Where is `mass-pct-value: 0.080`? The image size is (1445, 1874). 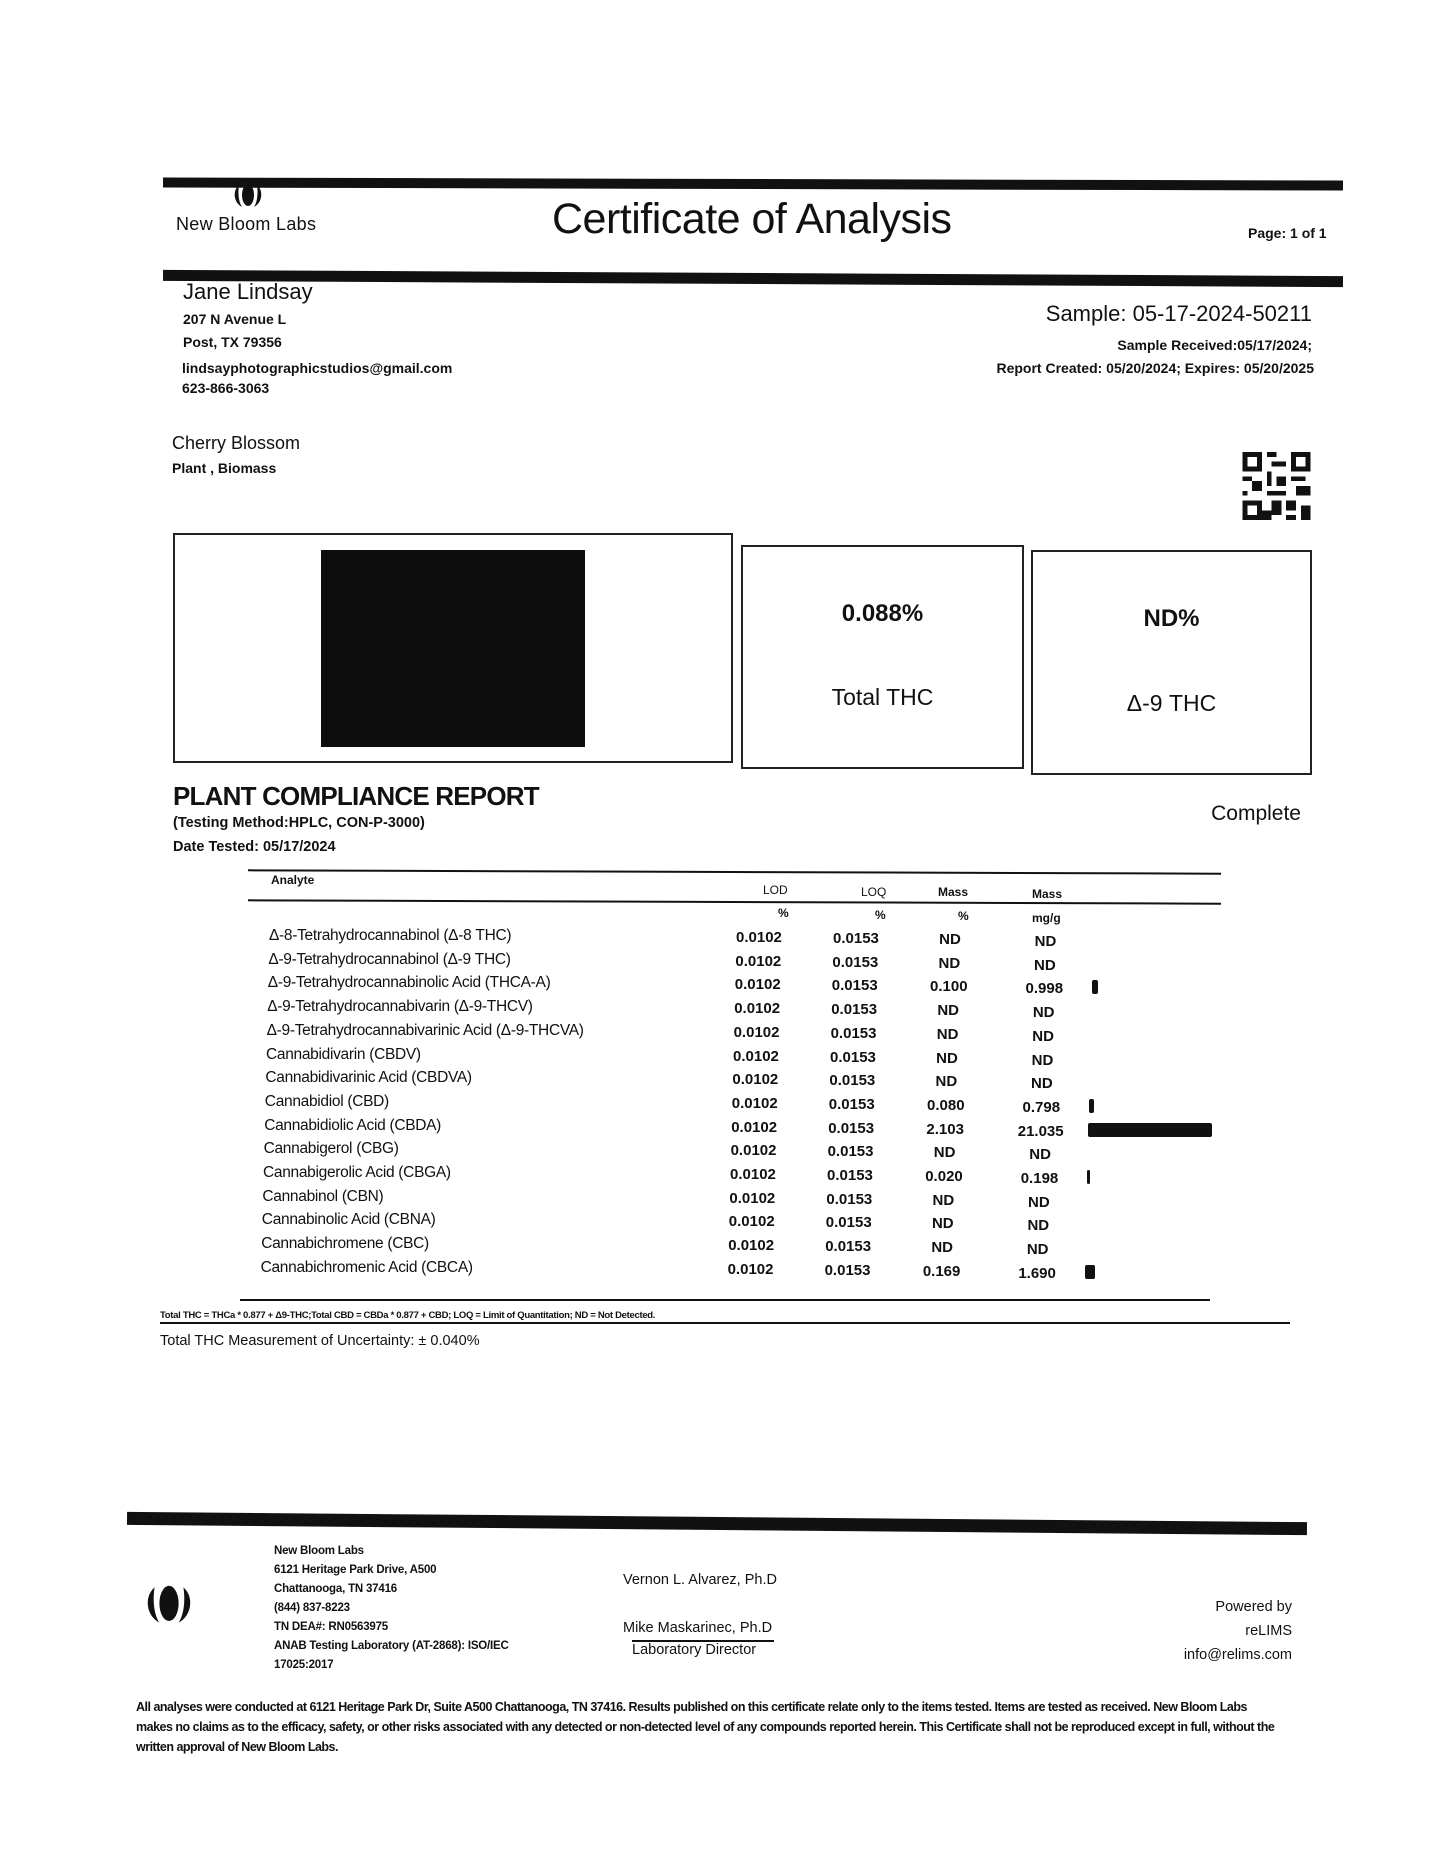
mass-pct-value: 0.080 is located at coordinates (946, 1105).